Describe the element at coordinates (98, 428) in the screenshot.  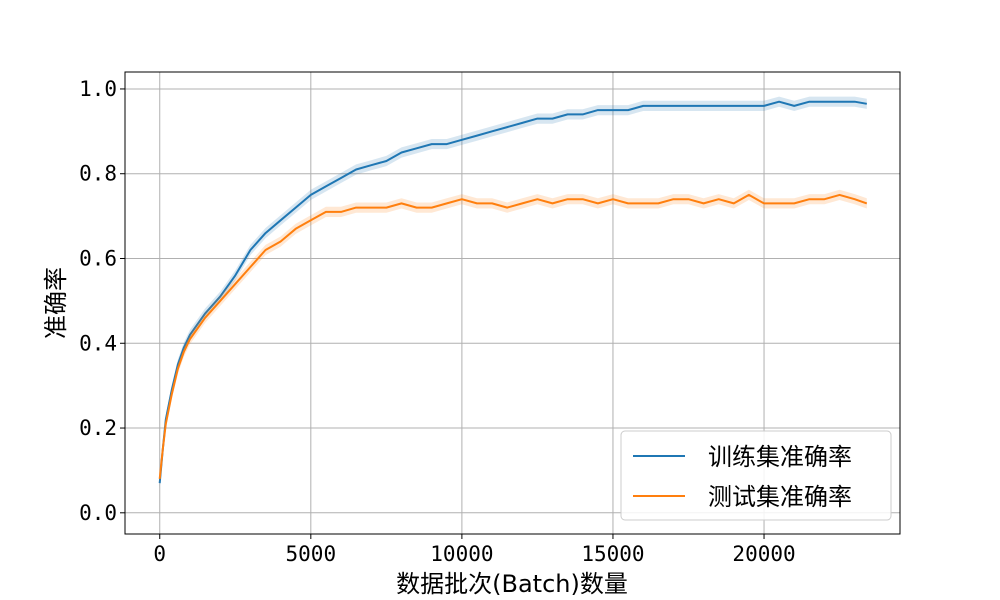
I see `y-tick-label: 0.2` at that location.